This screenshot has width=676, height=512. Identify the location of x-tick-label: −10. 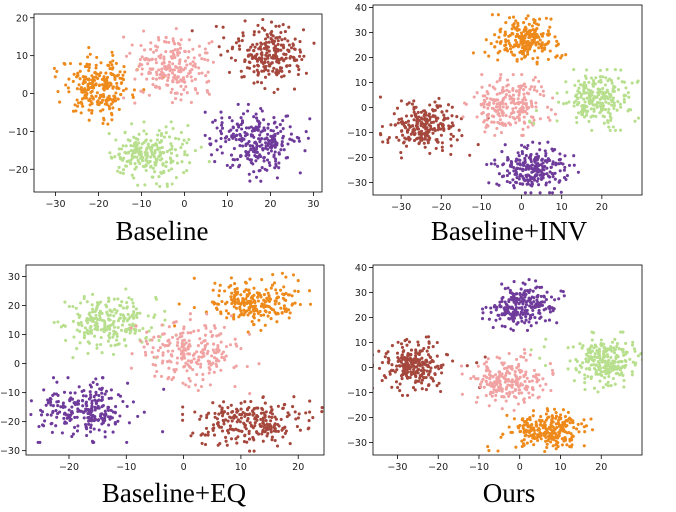
(479, 467).